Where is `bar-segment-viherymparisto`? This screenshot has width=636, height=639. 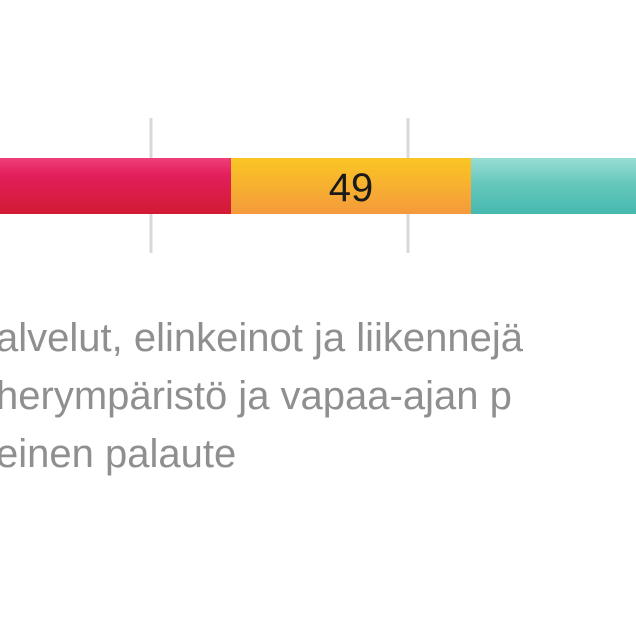 bar-segment-viherymparisto is located at coordinates (351, 186).